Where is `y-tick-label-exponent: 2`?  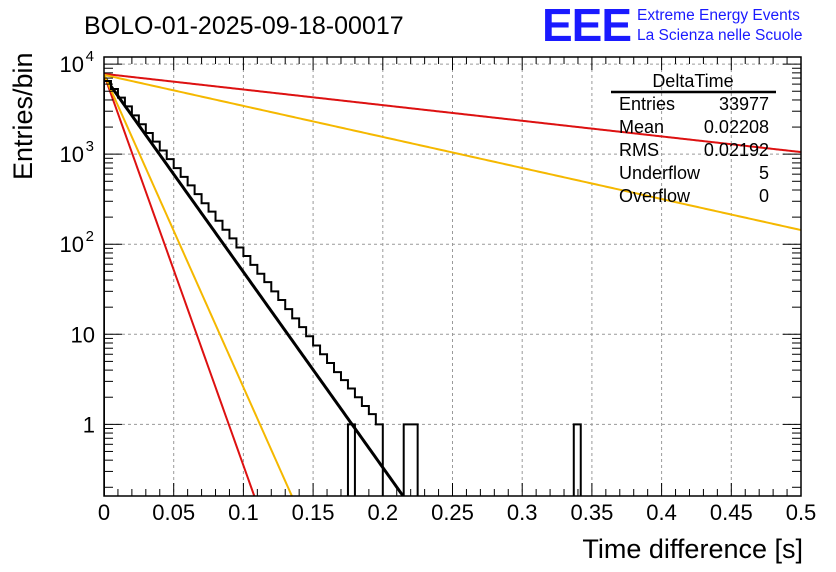
y-tick-label-exponent: 2 is located at coordinates (90, 236).